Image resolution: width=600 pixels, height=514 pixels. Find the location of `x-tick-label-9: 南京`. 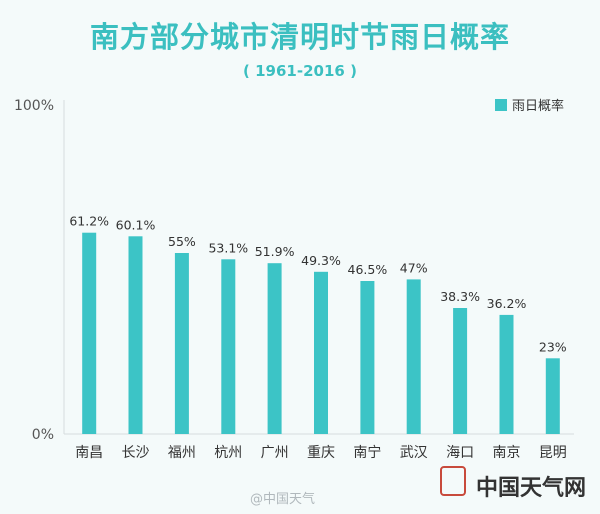

x-tick-label-9: 南京 is located at coordinates (507, 453).